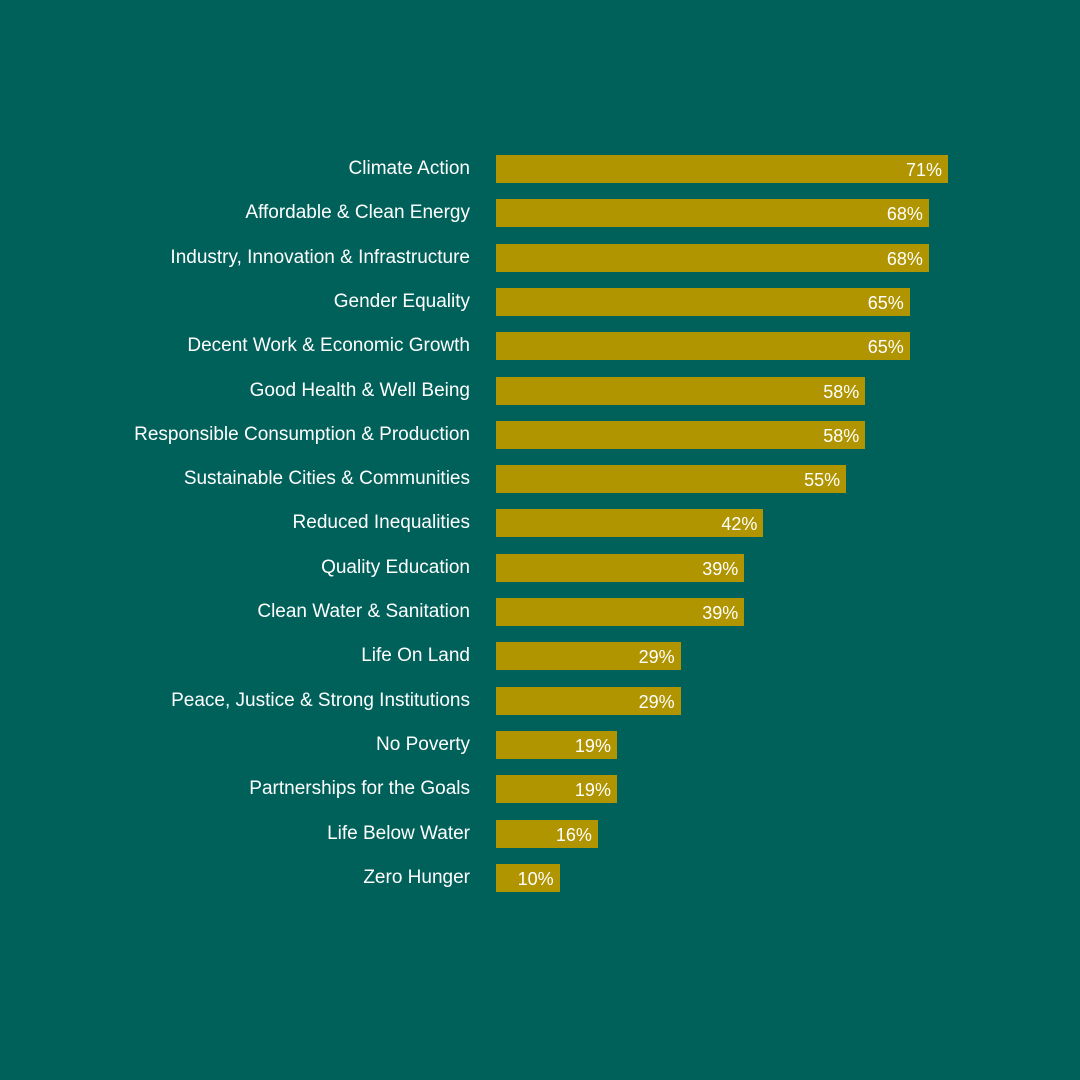 The height and width of the screenshot is (1080, 1080). Describe the element at coordinates (401, 301) in the screenshot. I see `category-label: Gender Equality` at that location.